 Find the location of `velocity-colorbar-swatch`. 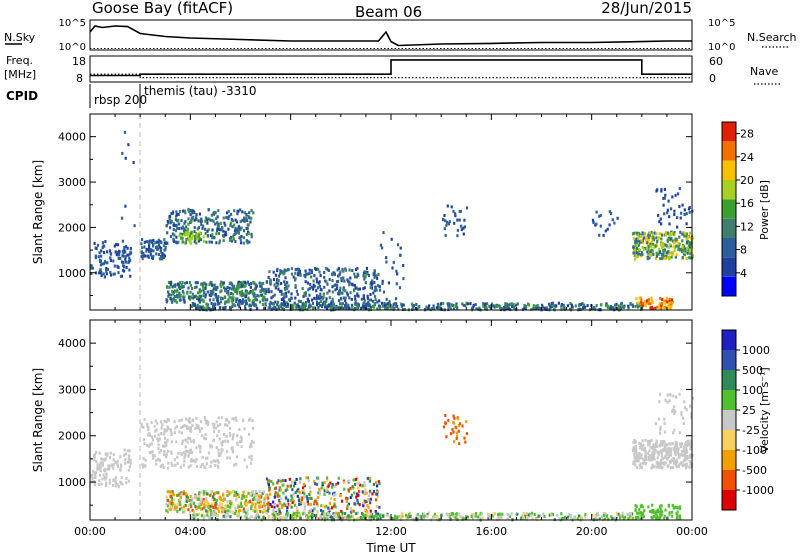

velocity-colorbar-swatch is located at coordinates (729, 400).